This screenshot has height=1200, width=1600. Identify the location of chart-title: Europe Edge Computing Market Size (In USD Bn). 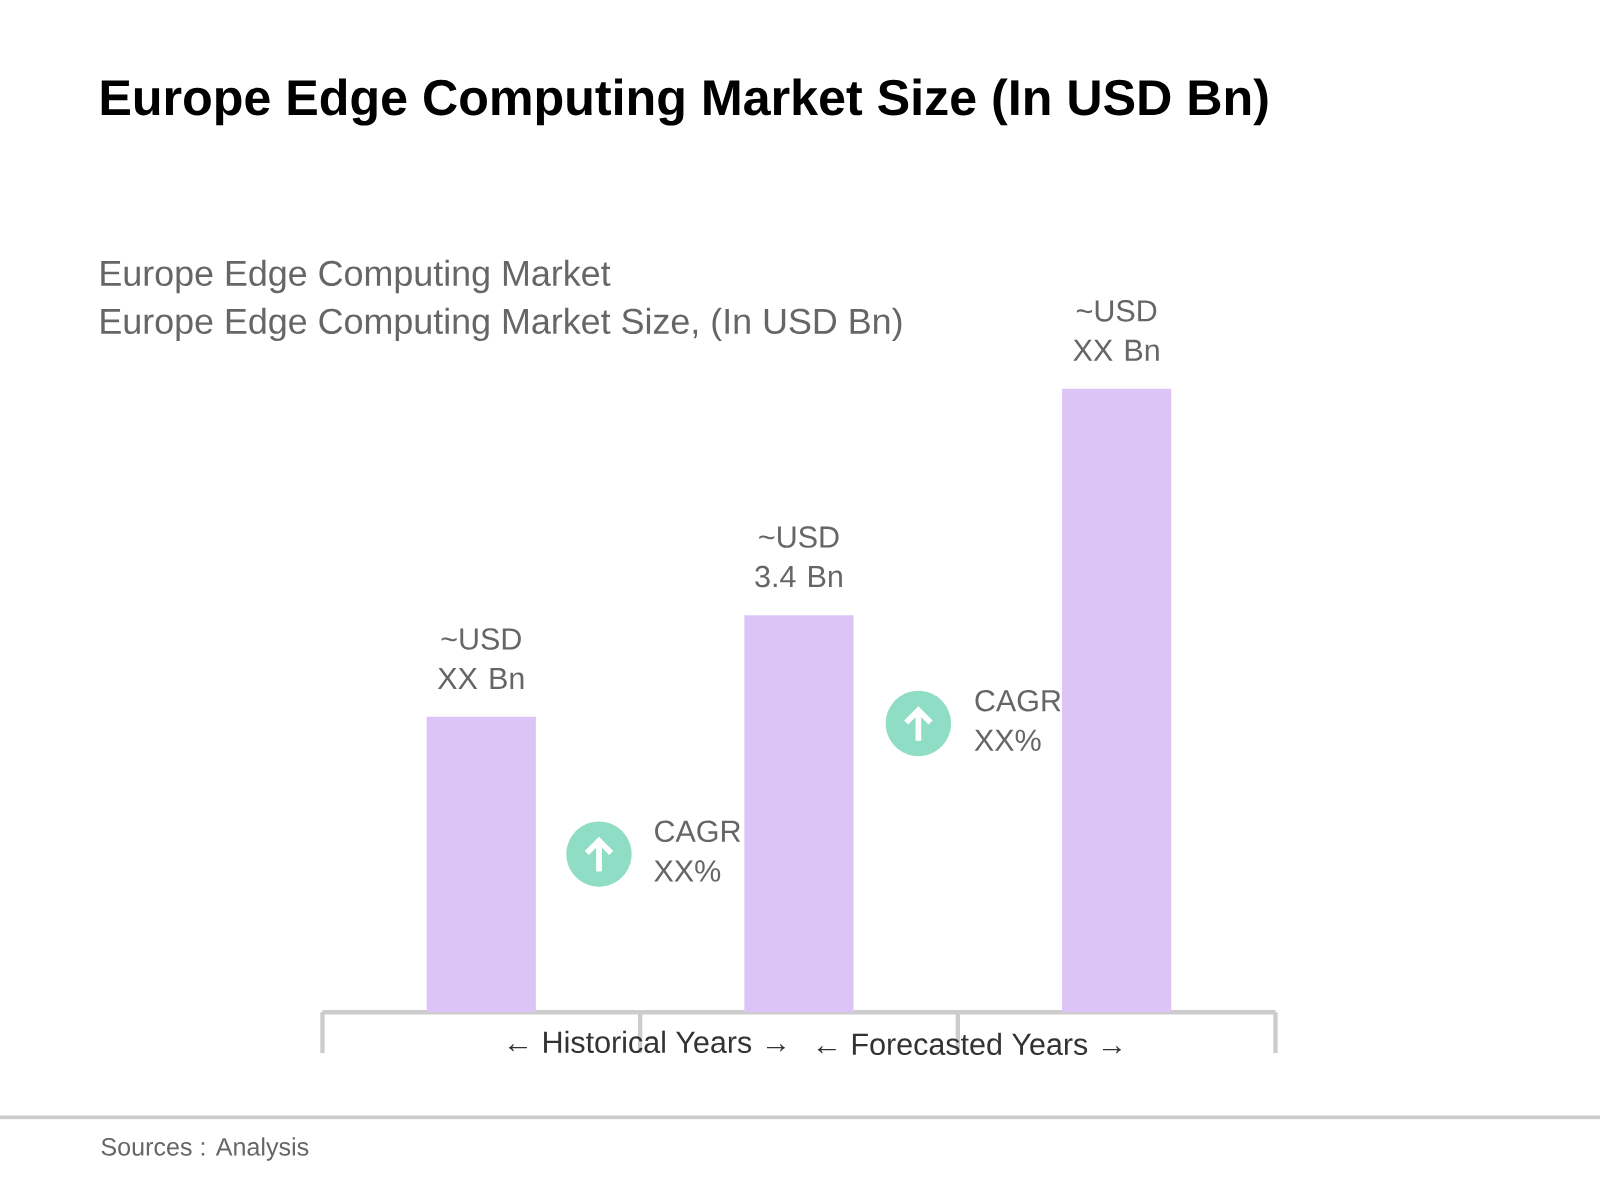
(684, 102).